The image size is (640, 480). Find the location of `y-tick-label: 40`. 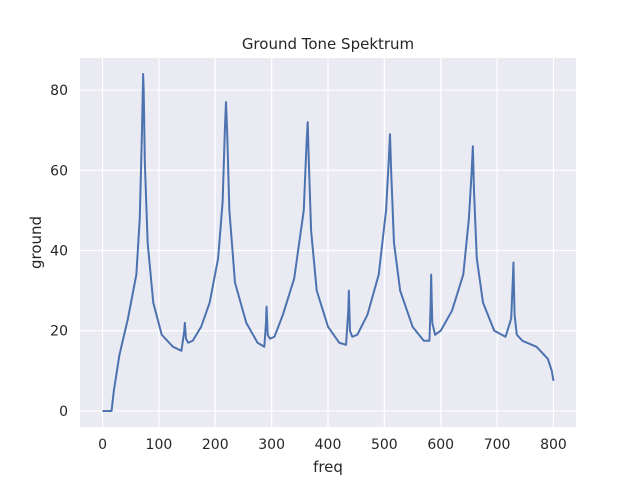

y-tick-label: 40 is located at coordinates (59, 252).